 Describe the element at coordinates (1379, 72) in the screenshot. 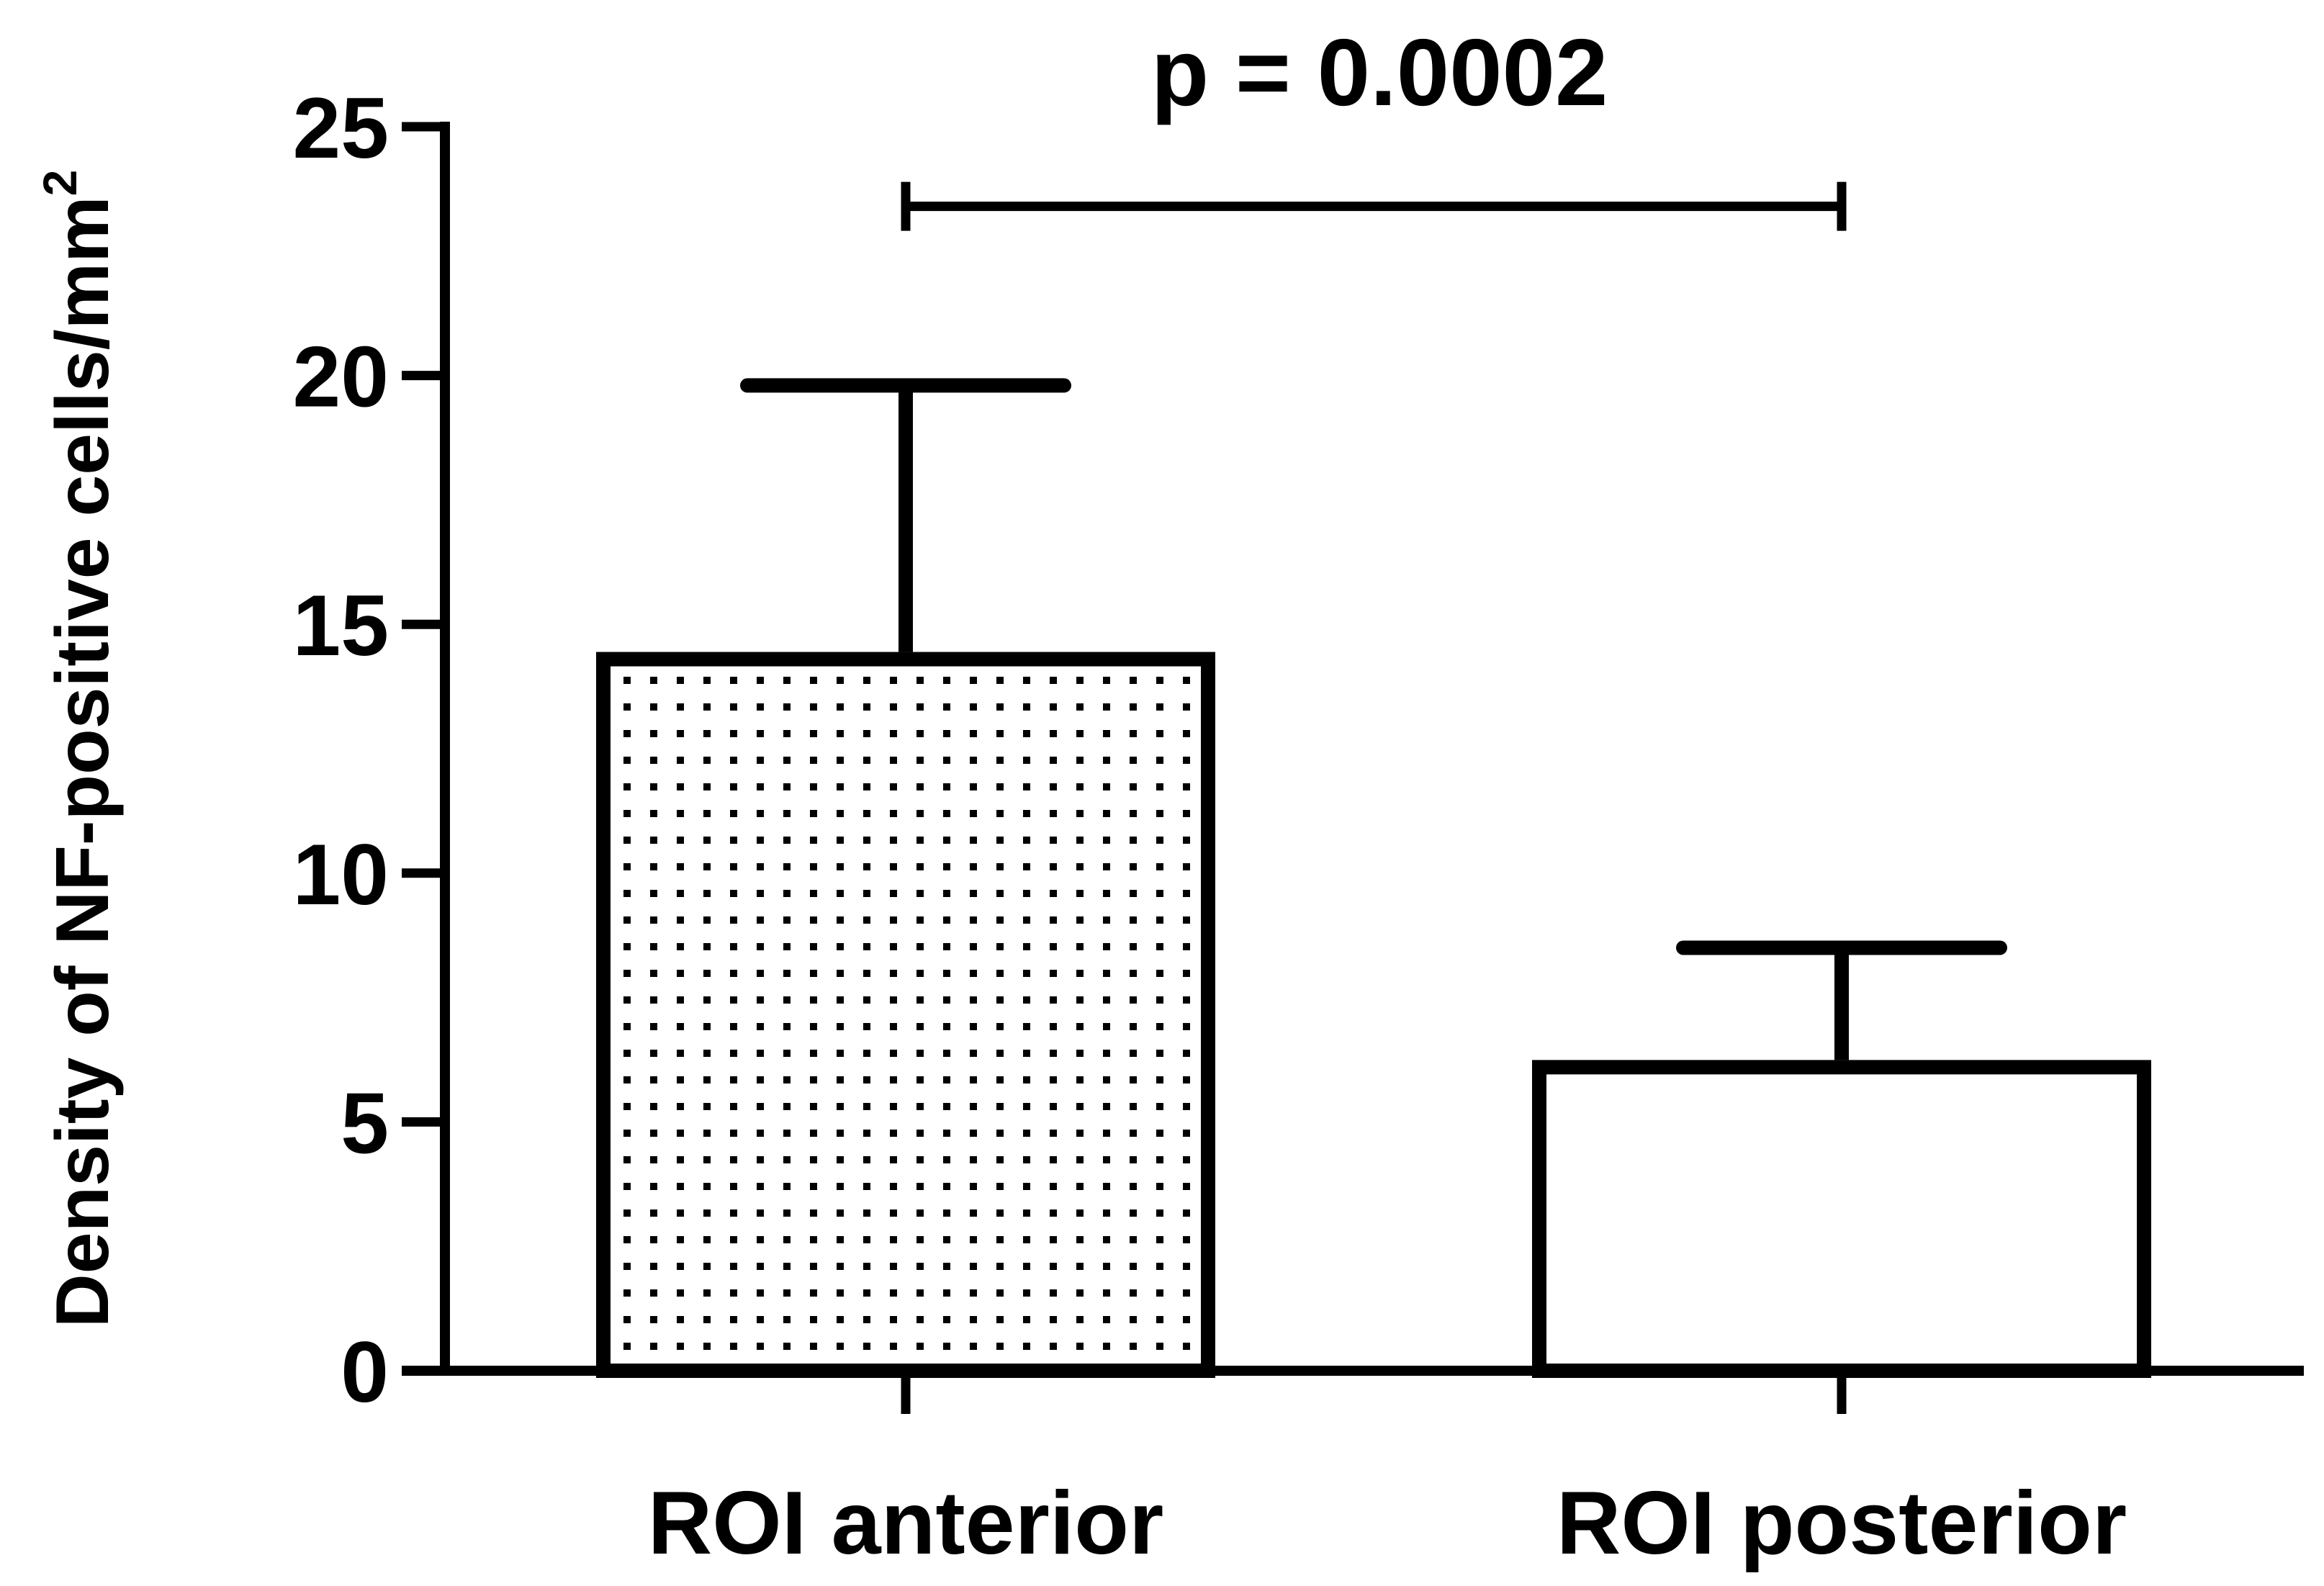

I see `p-value-label: p = 0.0002` at that location.